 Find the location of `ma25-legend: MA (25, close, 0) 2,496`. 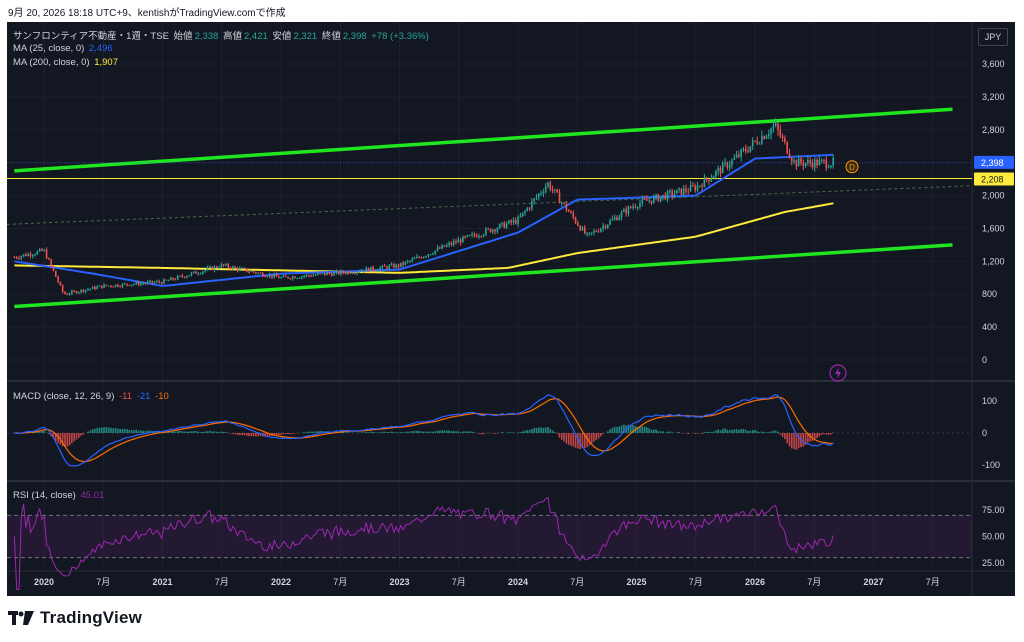

ma25-legend: MA (25, close, 0) 2,496 is located at coordinates (64, 48).